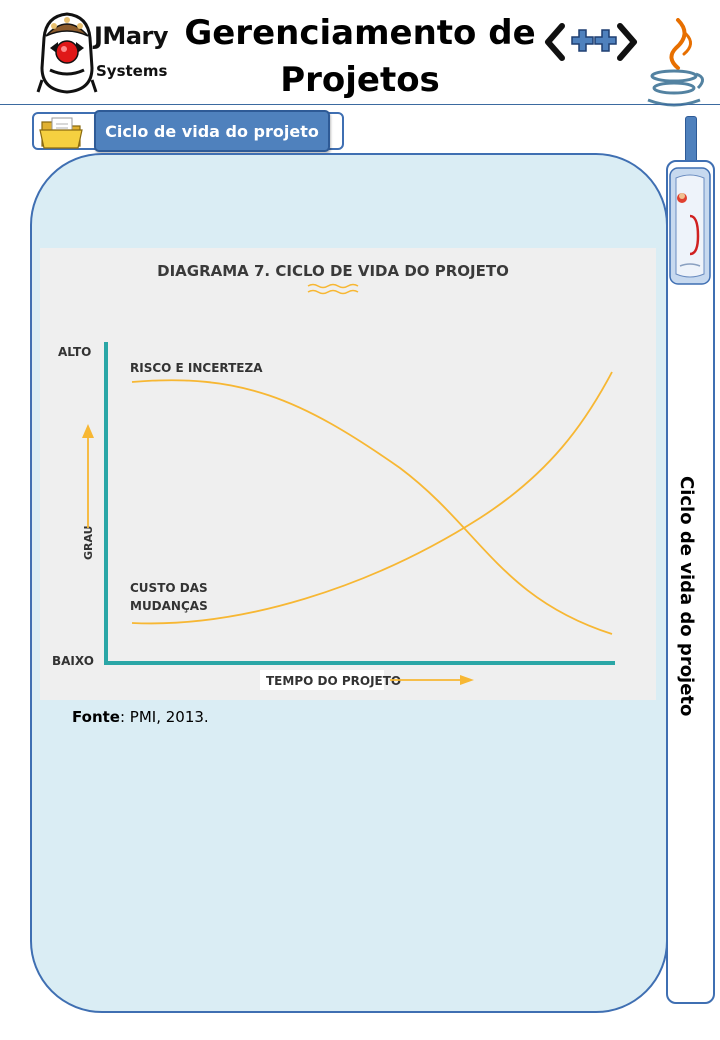 The image size is (720, 1040). What do you see at coordinates (111, 54) in the screenshot?
I see `jmary-logo: JMary Systems` at bounding box center [111, 54].